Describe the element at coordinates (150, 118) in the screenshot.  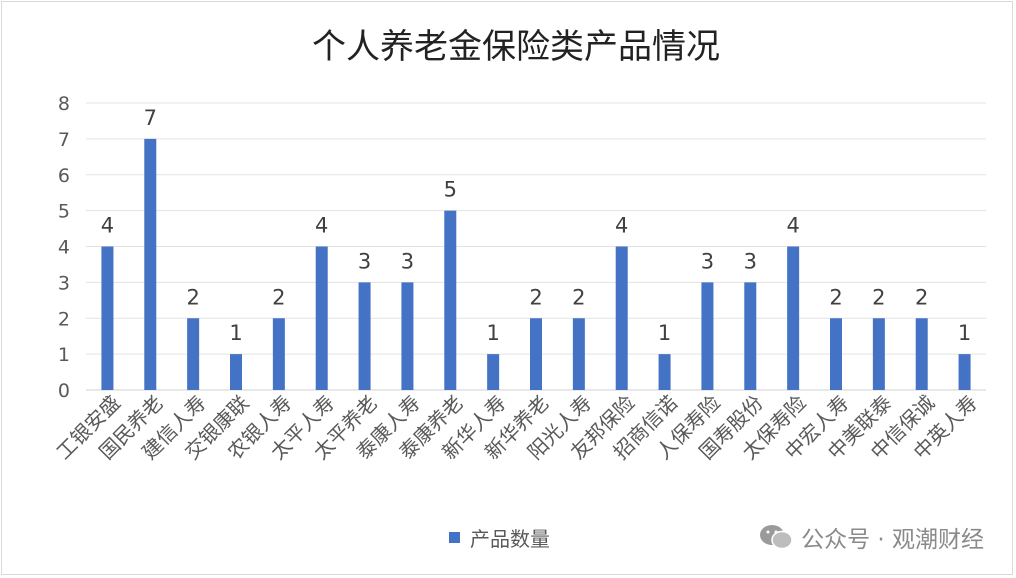
I see `data-label: 7` at that location.